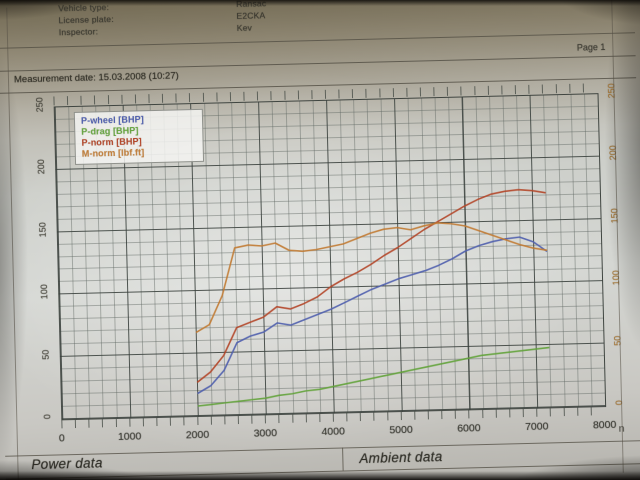 The height and width of the screenshot is (480, 640). I want to click on license-plate-label: License plate:, so click(86, 19).